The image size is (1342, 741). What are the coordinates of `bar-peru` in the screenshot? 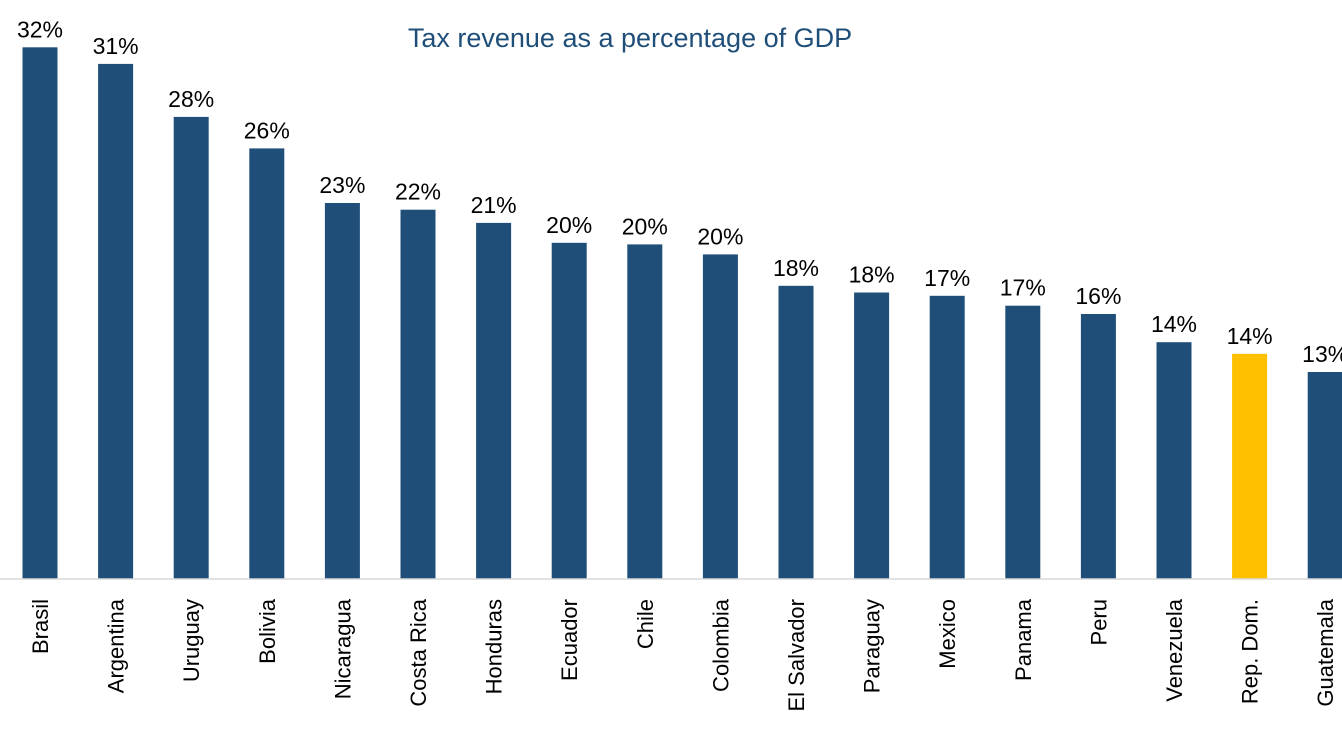 It's located at (1098, 446).